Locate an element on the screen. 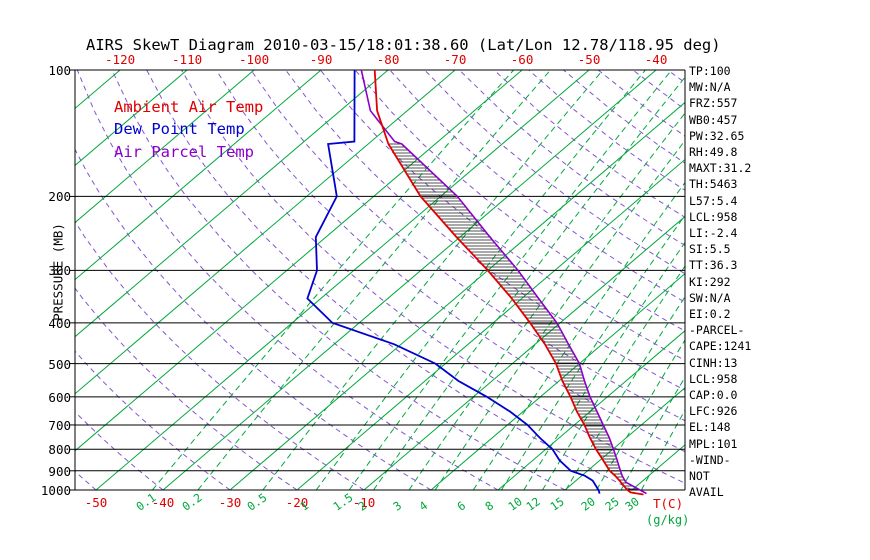 The height and width of the screenshot is (560, 870). pressure-tick-label: 100 is located at coordinates (59, 70).